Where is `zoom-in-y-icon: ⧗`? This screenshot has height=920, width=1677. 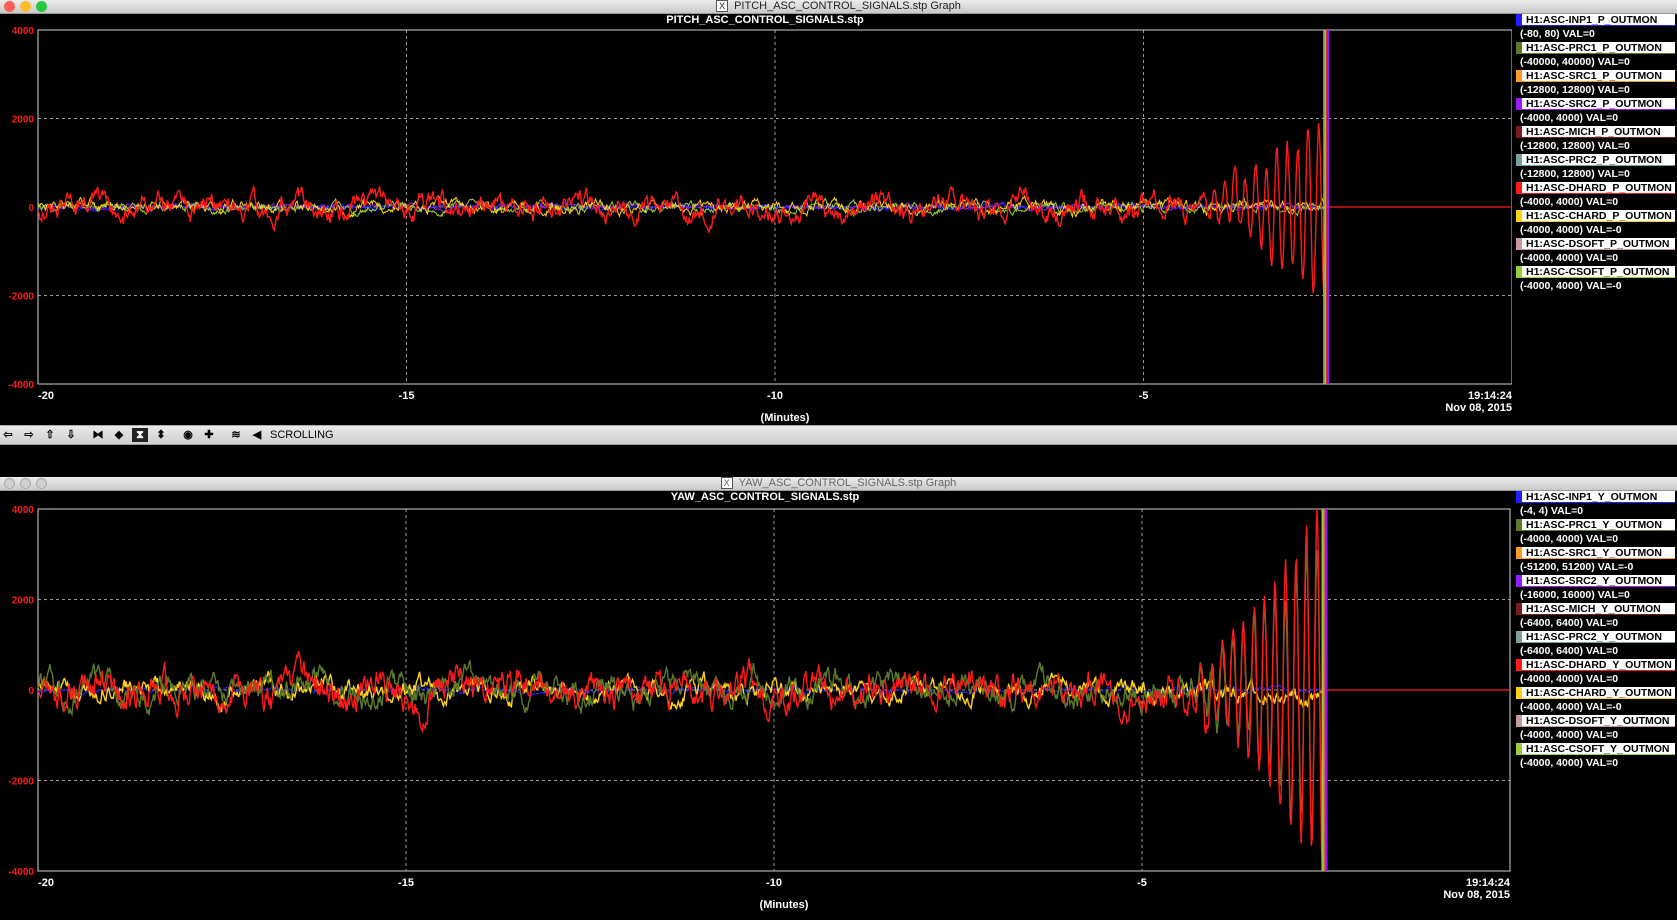 zoom-in-y-icon: ⧗ is located at coordinates (140, 435).